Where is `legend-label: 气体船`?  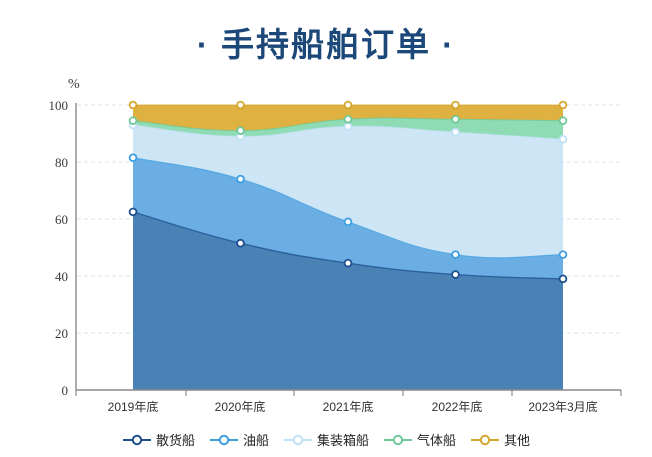
legend-label: 气体船 is located at coordinates (437, 440).